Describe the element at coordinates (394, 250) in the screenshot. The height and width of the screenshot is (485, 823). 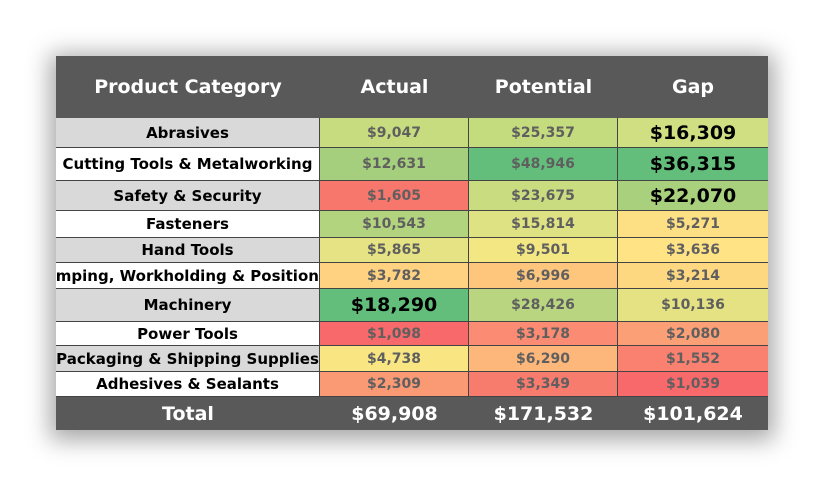
I see `value-cell: $5,865` at that location.